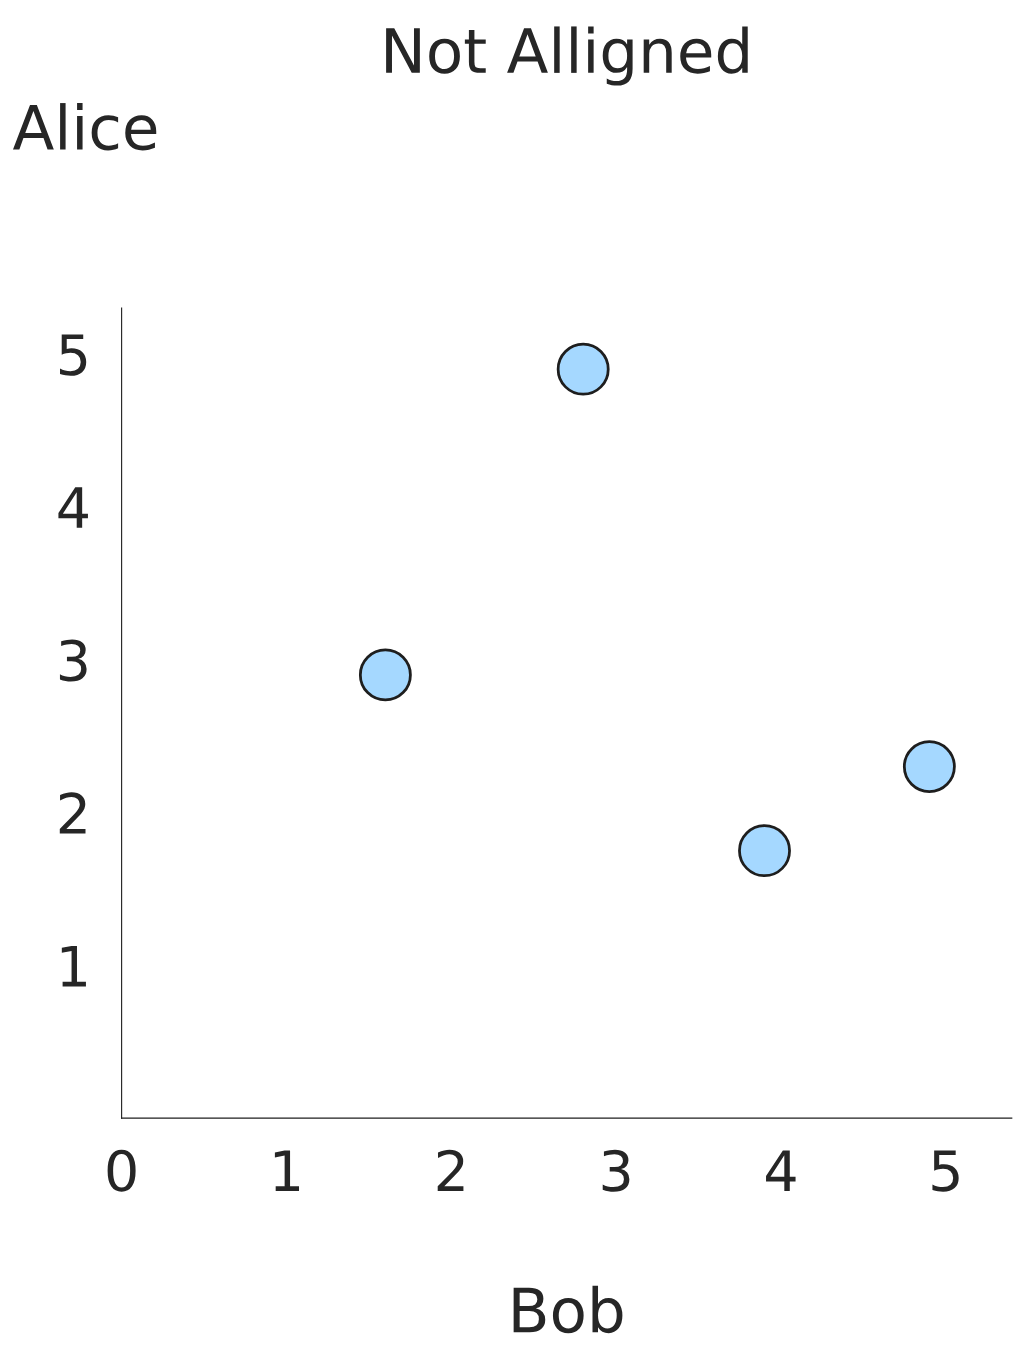 This screenshot has height=1357, width=1022. What do you see at coordinates (121, 1170) in the screenshot?
I see `x-tick-label: 0` at bounding box center [121, 1170].